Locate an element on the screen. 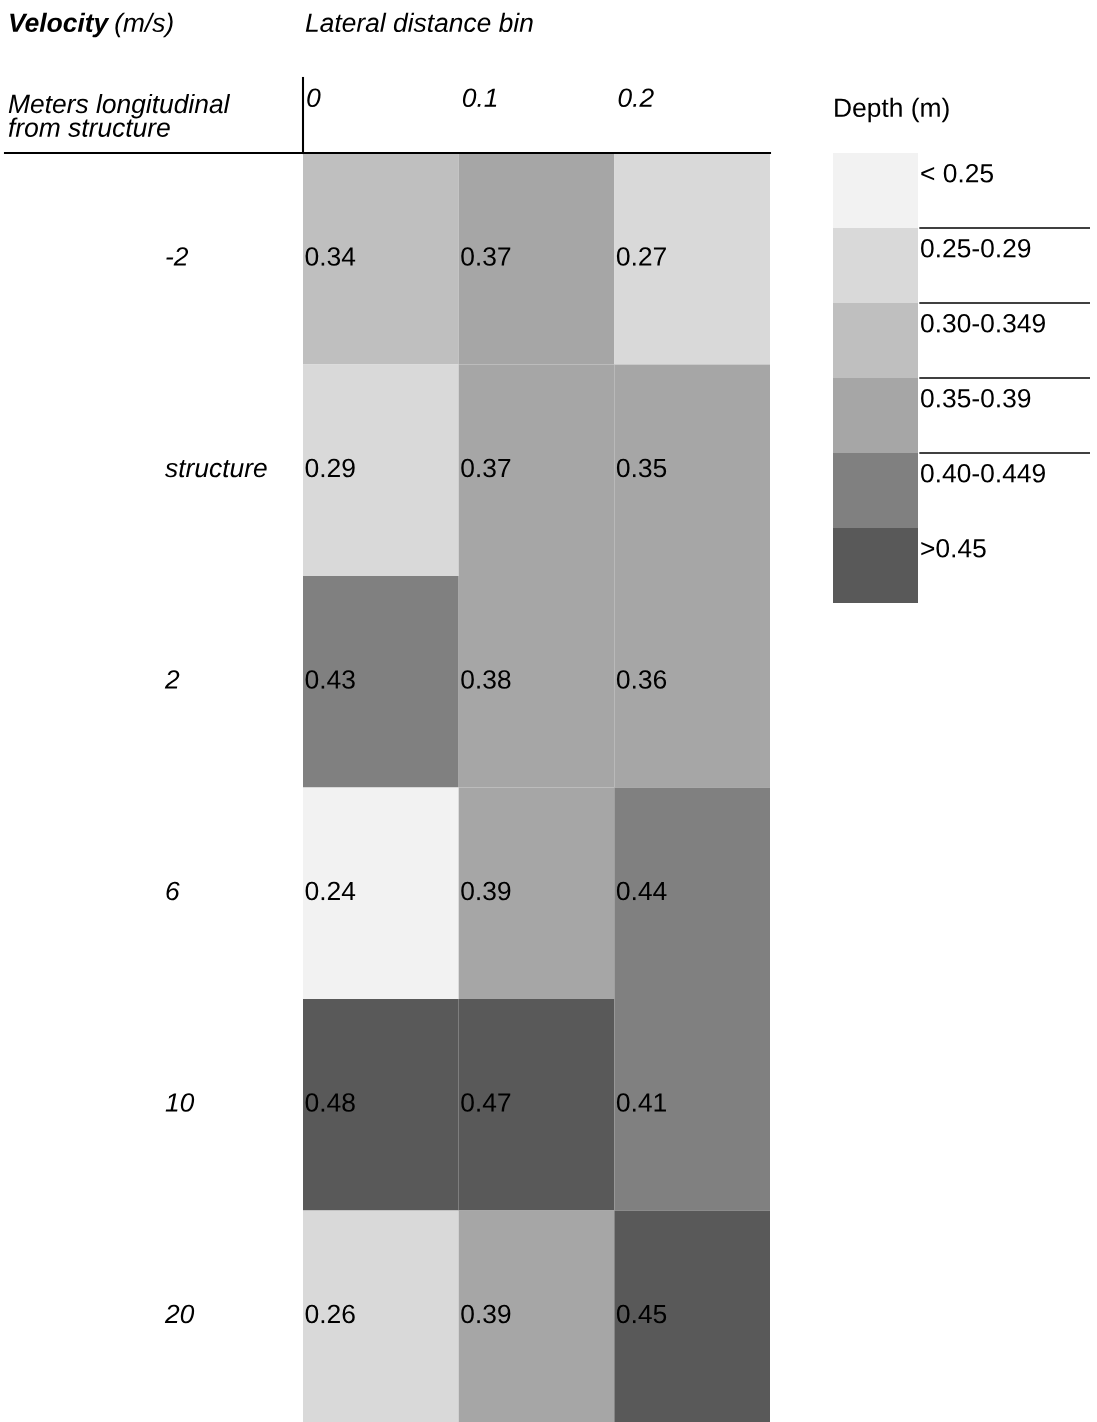 This screenshot has width=1097, height=1422. category-label: 0.40-0.449 is located at coordinates (983, 473).